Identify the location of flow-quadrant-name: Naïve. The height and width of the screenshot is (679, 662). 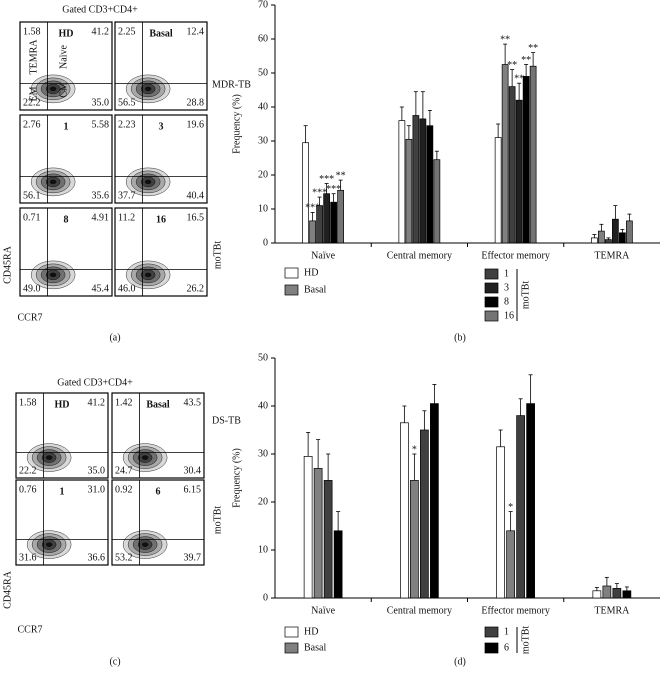
(63, 57).